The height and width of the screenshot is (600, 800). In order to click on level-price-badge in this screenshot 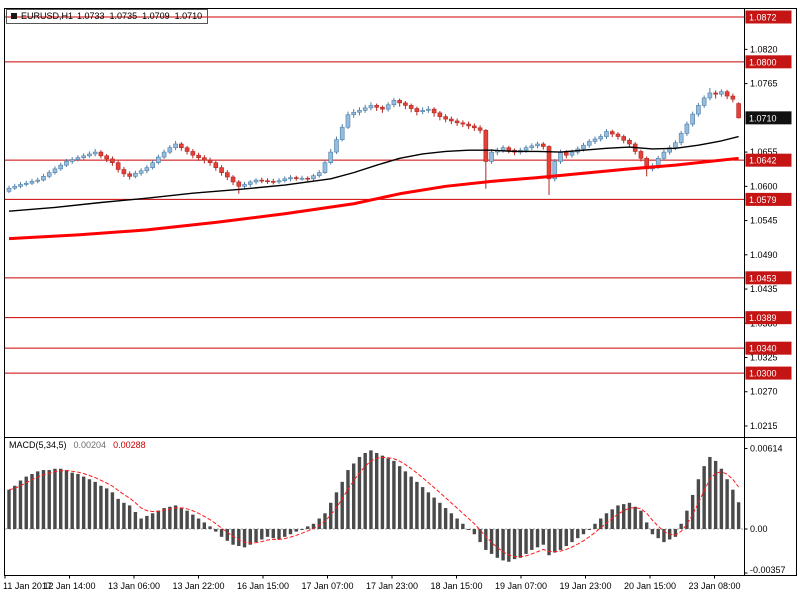, I will do `click(768, 17)`.